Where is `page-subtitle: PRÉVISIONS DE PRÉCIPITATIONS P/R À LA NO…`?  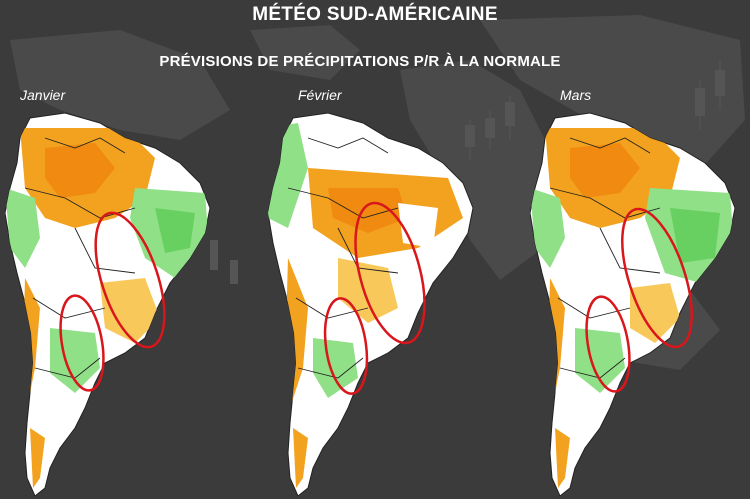 page-subtitle: PRÉVISIONS DE PRÉCIPITATIONS P/R À LA NO… is located at coordinates (360, 61).